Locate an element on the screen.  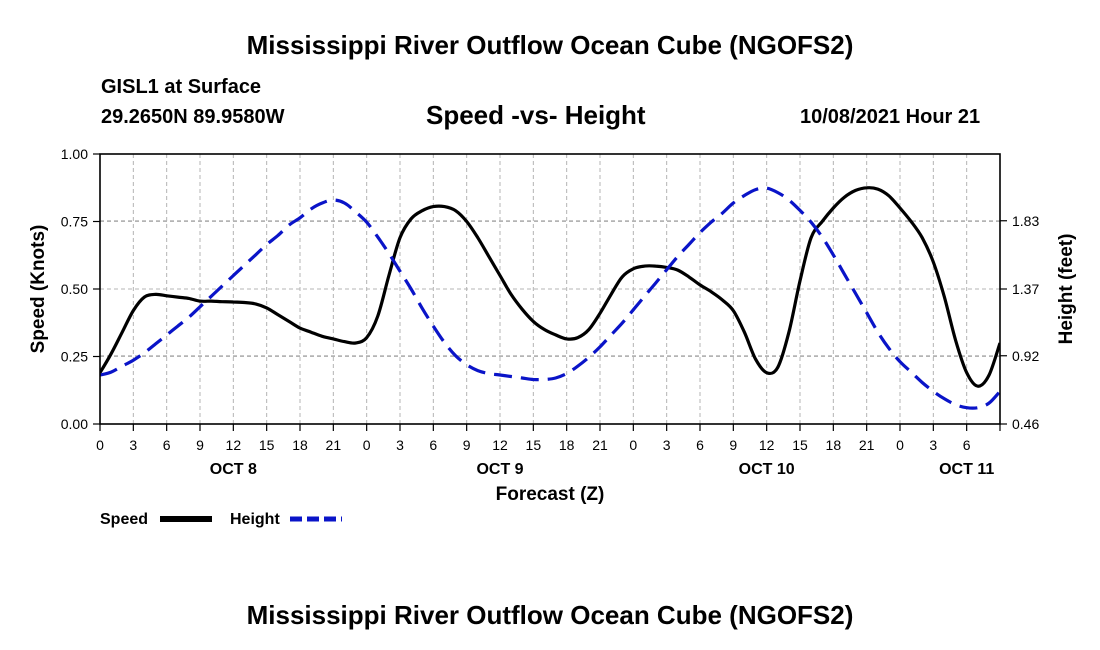
y-tick-label: 0.50 is located at coordinates (74, 289).